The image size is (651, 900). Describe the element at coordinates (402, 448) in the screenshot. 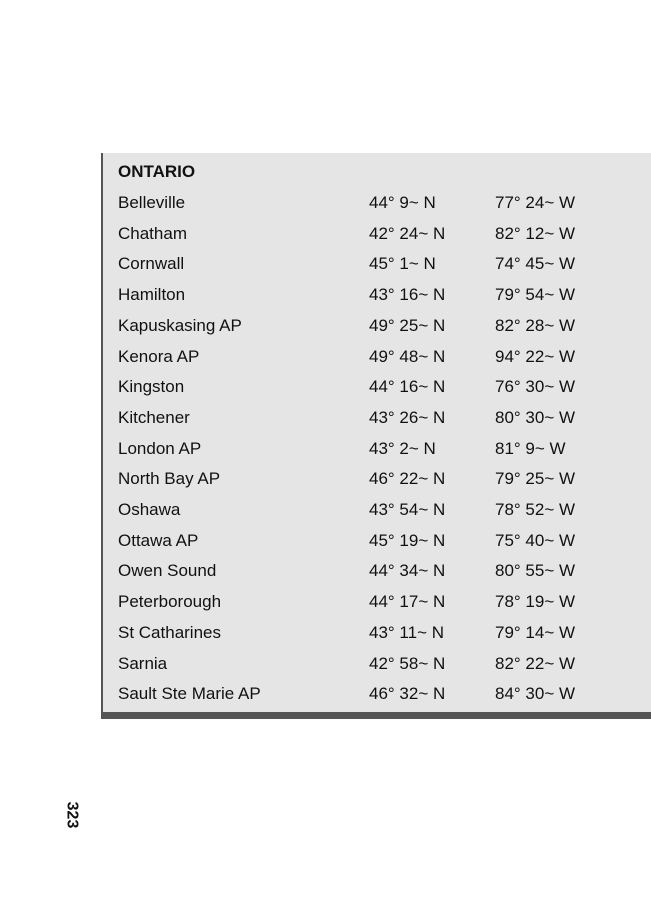

I see `latitude: 43° 2~ N` at that location.